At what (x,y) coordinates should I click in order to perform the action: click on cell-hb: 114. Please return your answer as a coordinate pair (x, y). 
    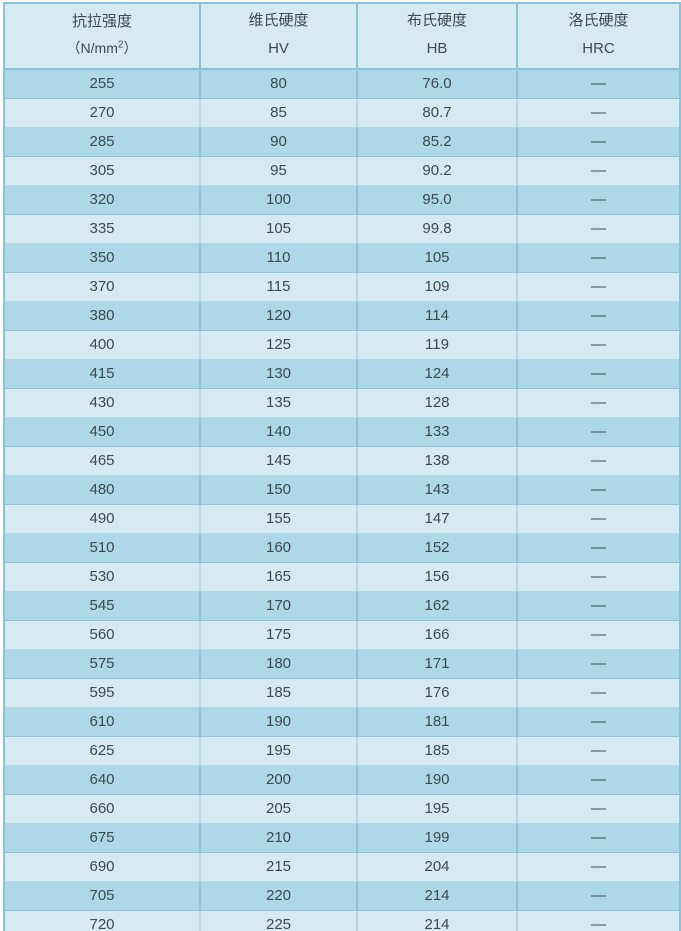
    Looking at the image, I should click on (437, 316).